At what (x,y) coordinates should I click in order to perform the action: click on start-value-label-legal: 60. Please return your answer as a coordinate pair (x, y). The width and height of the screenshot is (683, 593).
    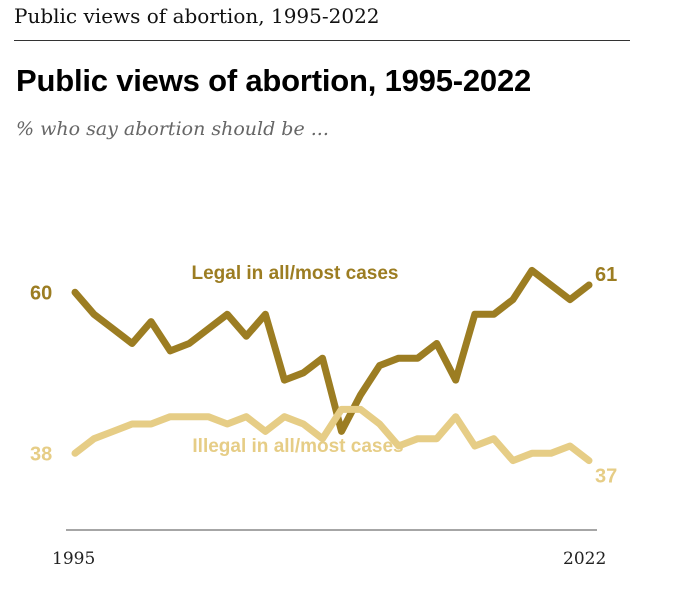
    Looking at the image, I should click on (41, 293).